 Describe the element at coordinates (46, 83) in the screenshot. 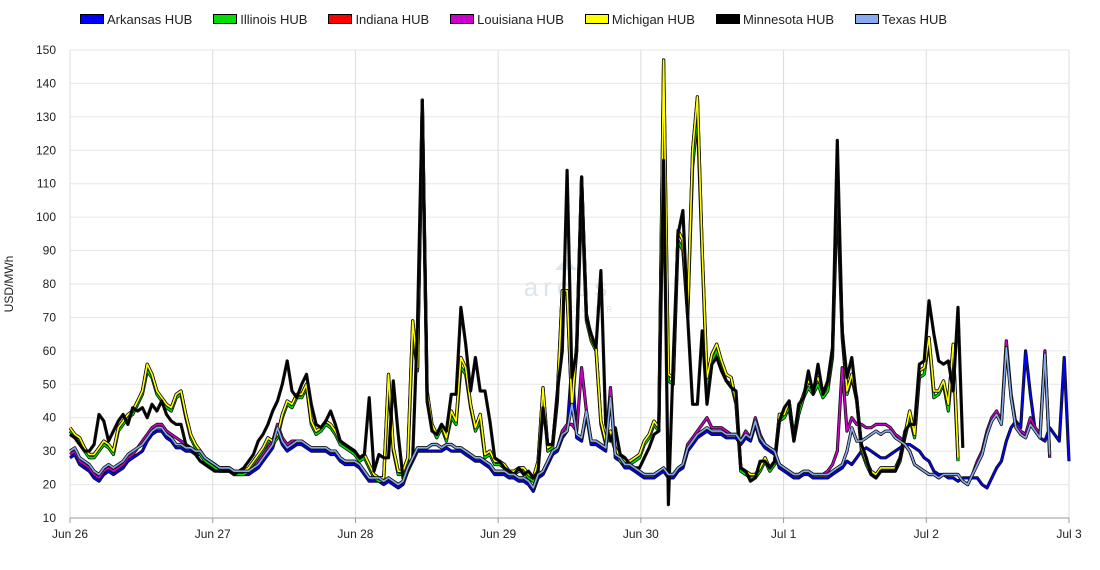

I see `y-tick-label: 140` at that location.